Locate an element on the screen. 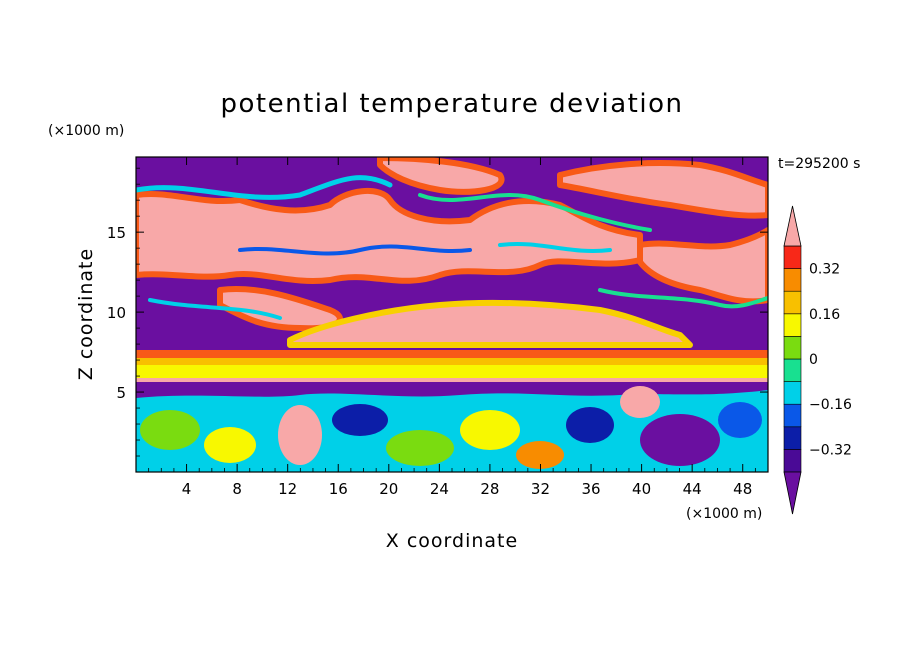 This screenshot has width=904, height=654. x-tick-label: 24 is located at coordinates (439, 489).